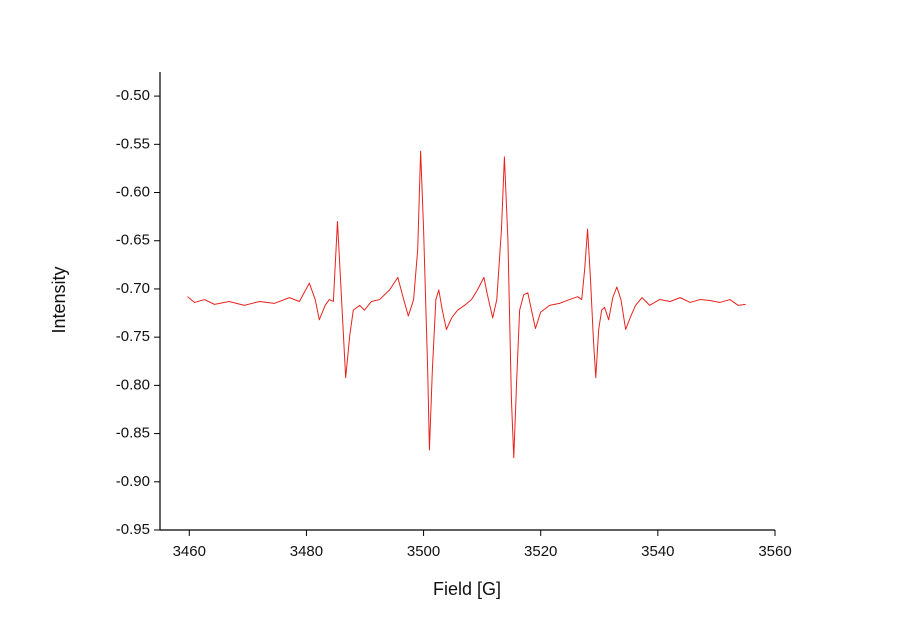 The image size is (900, 636). I want to click on x-tick-label: 3560, so click(774, 551).